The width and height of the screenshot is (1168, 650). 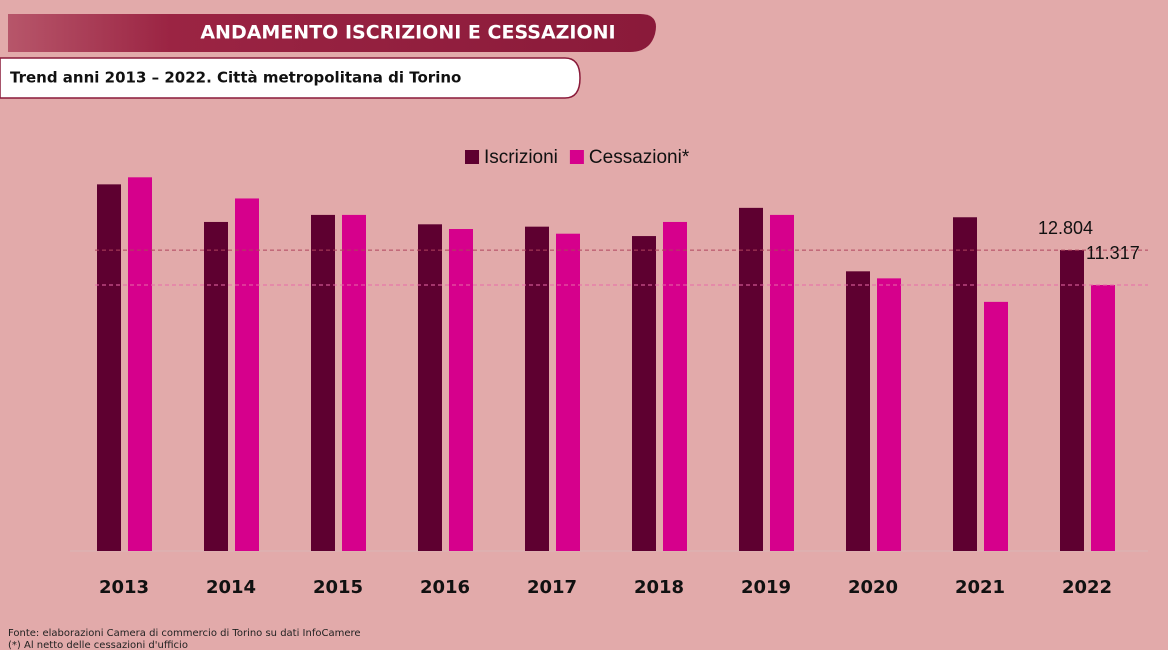 What do you see at coordinates (1087, 587) in the screenshot?
I see `x-tick-label: 2022` at bounding box center [1087, 587].